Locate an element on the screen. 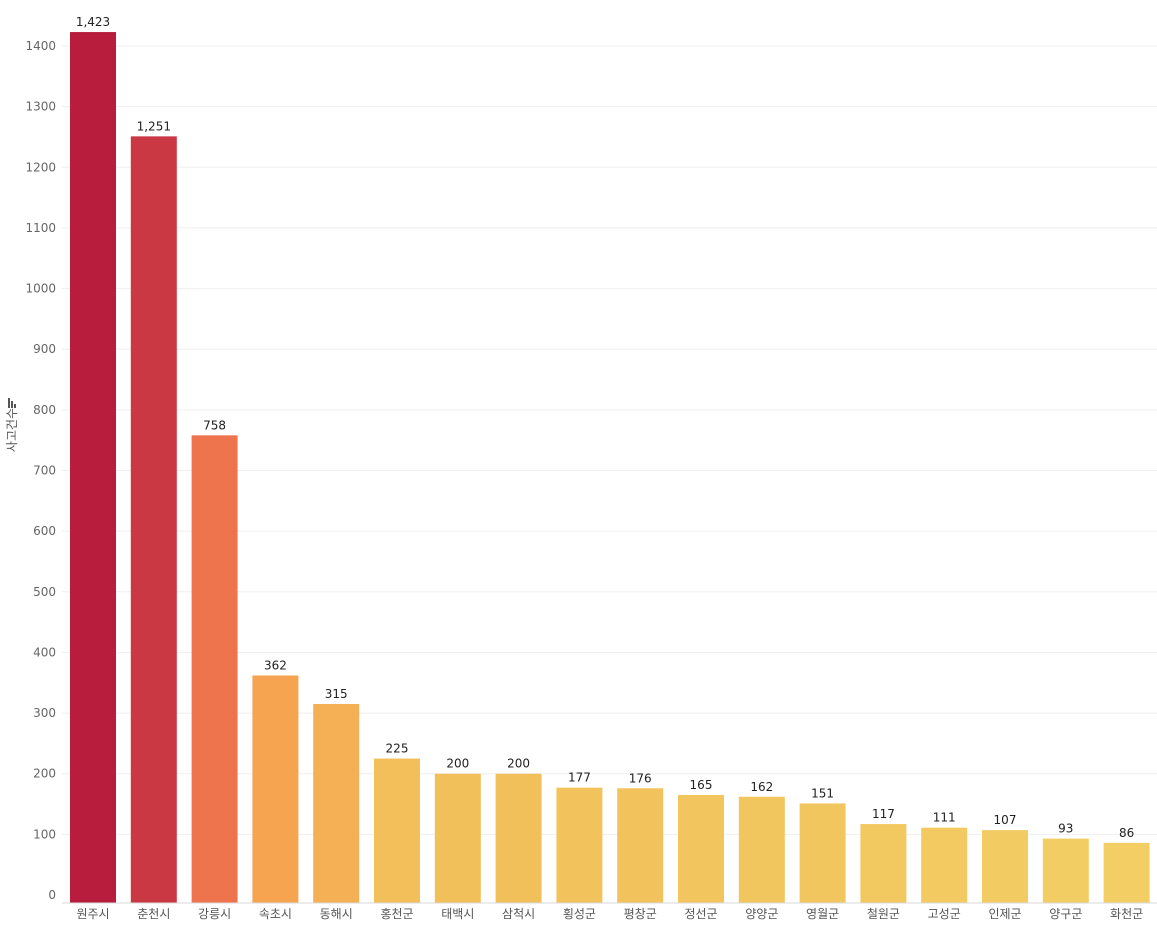  bar-value-label: 165 is located at coordinates (701, 785).